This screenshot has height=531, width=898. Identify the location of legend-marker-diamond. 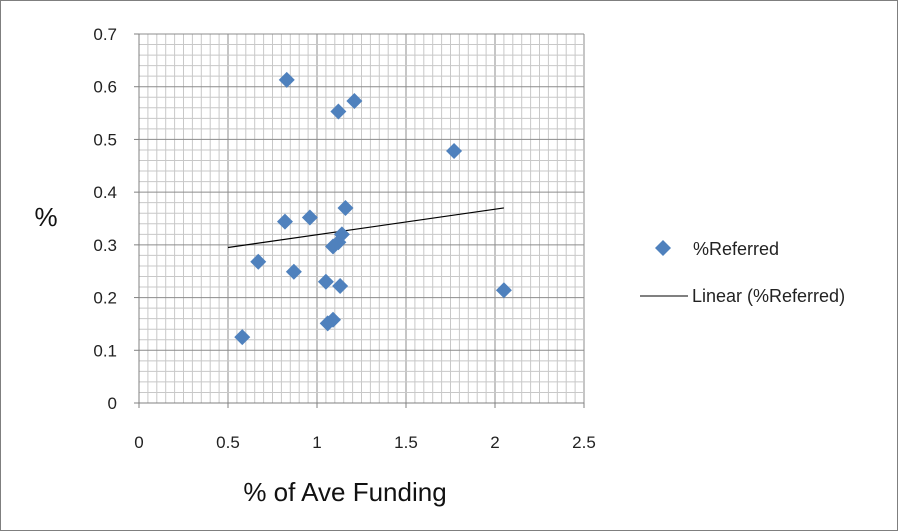
(663, 248).